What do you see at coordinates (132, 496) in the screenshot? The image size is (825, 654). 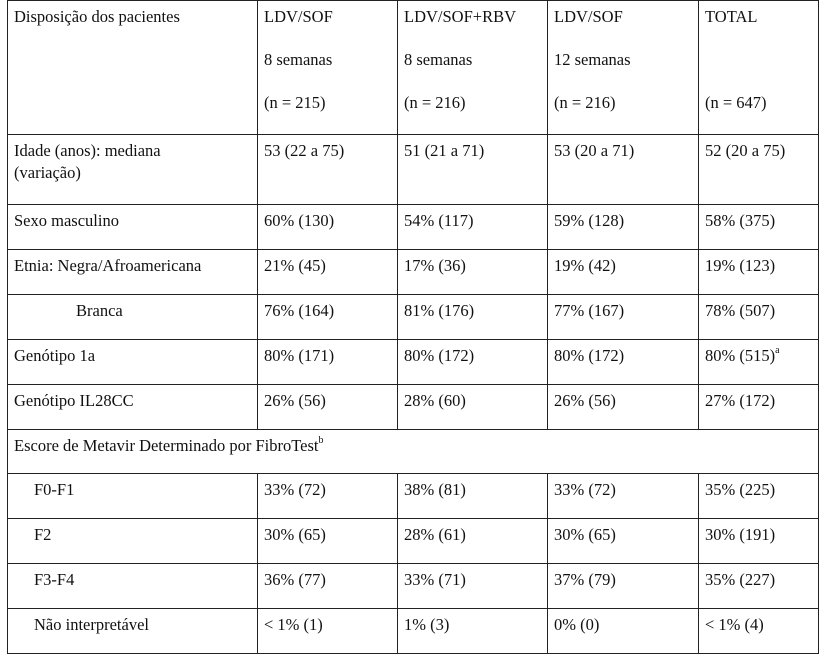 I see `row-label: F0-F1` at bounding box center [132, 496].